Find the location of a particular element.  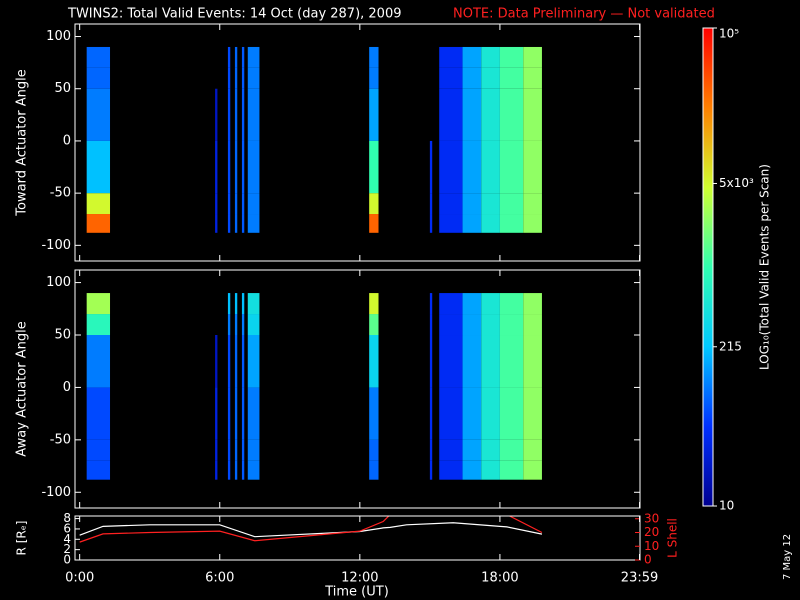

colorbar-label: LOG₁₀(Total Valid Events per Scan) is located at coordinates (765, 267).